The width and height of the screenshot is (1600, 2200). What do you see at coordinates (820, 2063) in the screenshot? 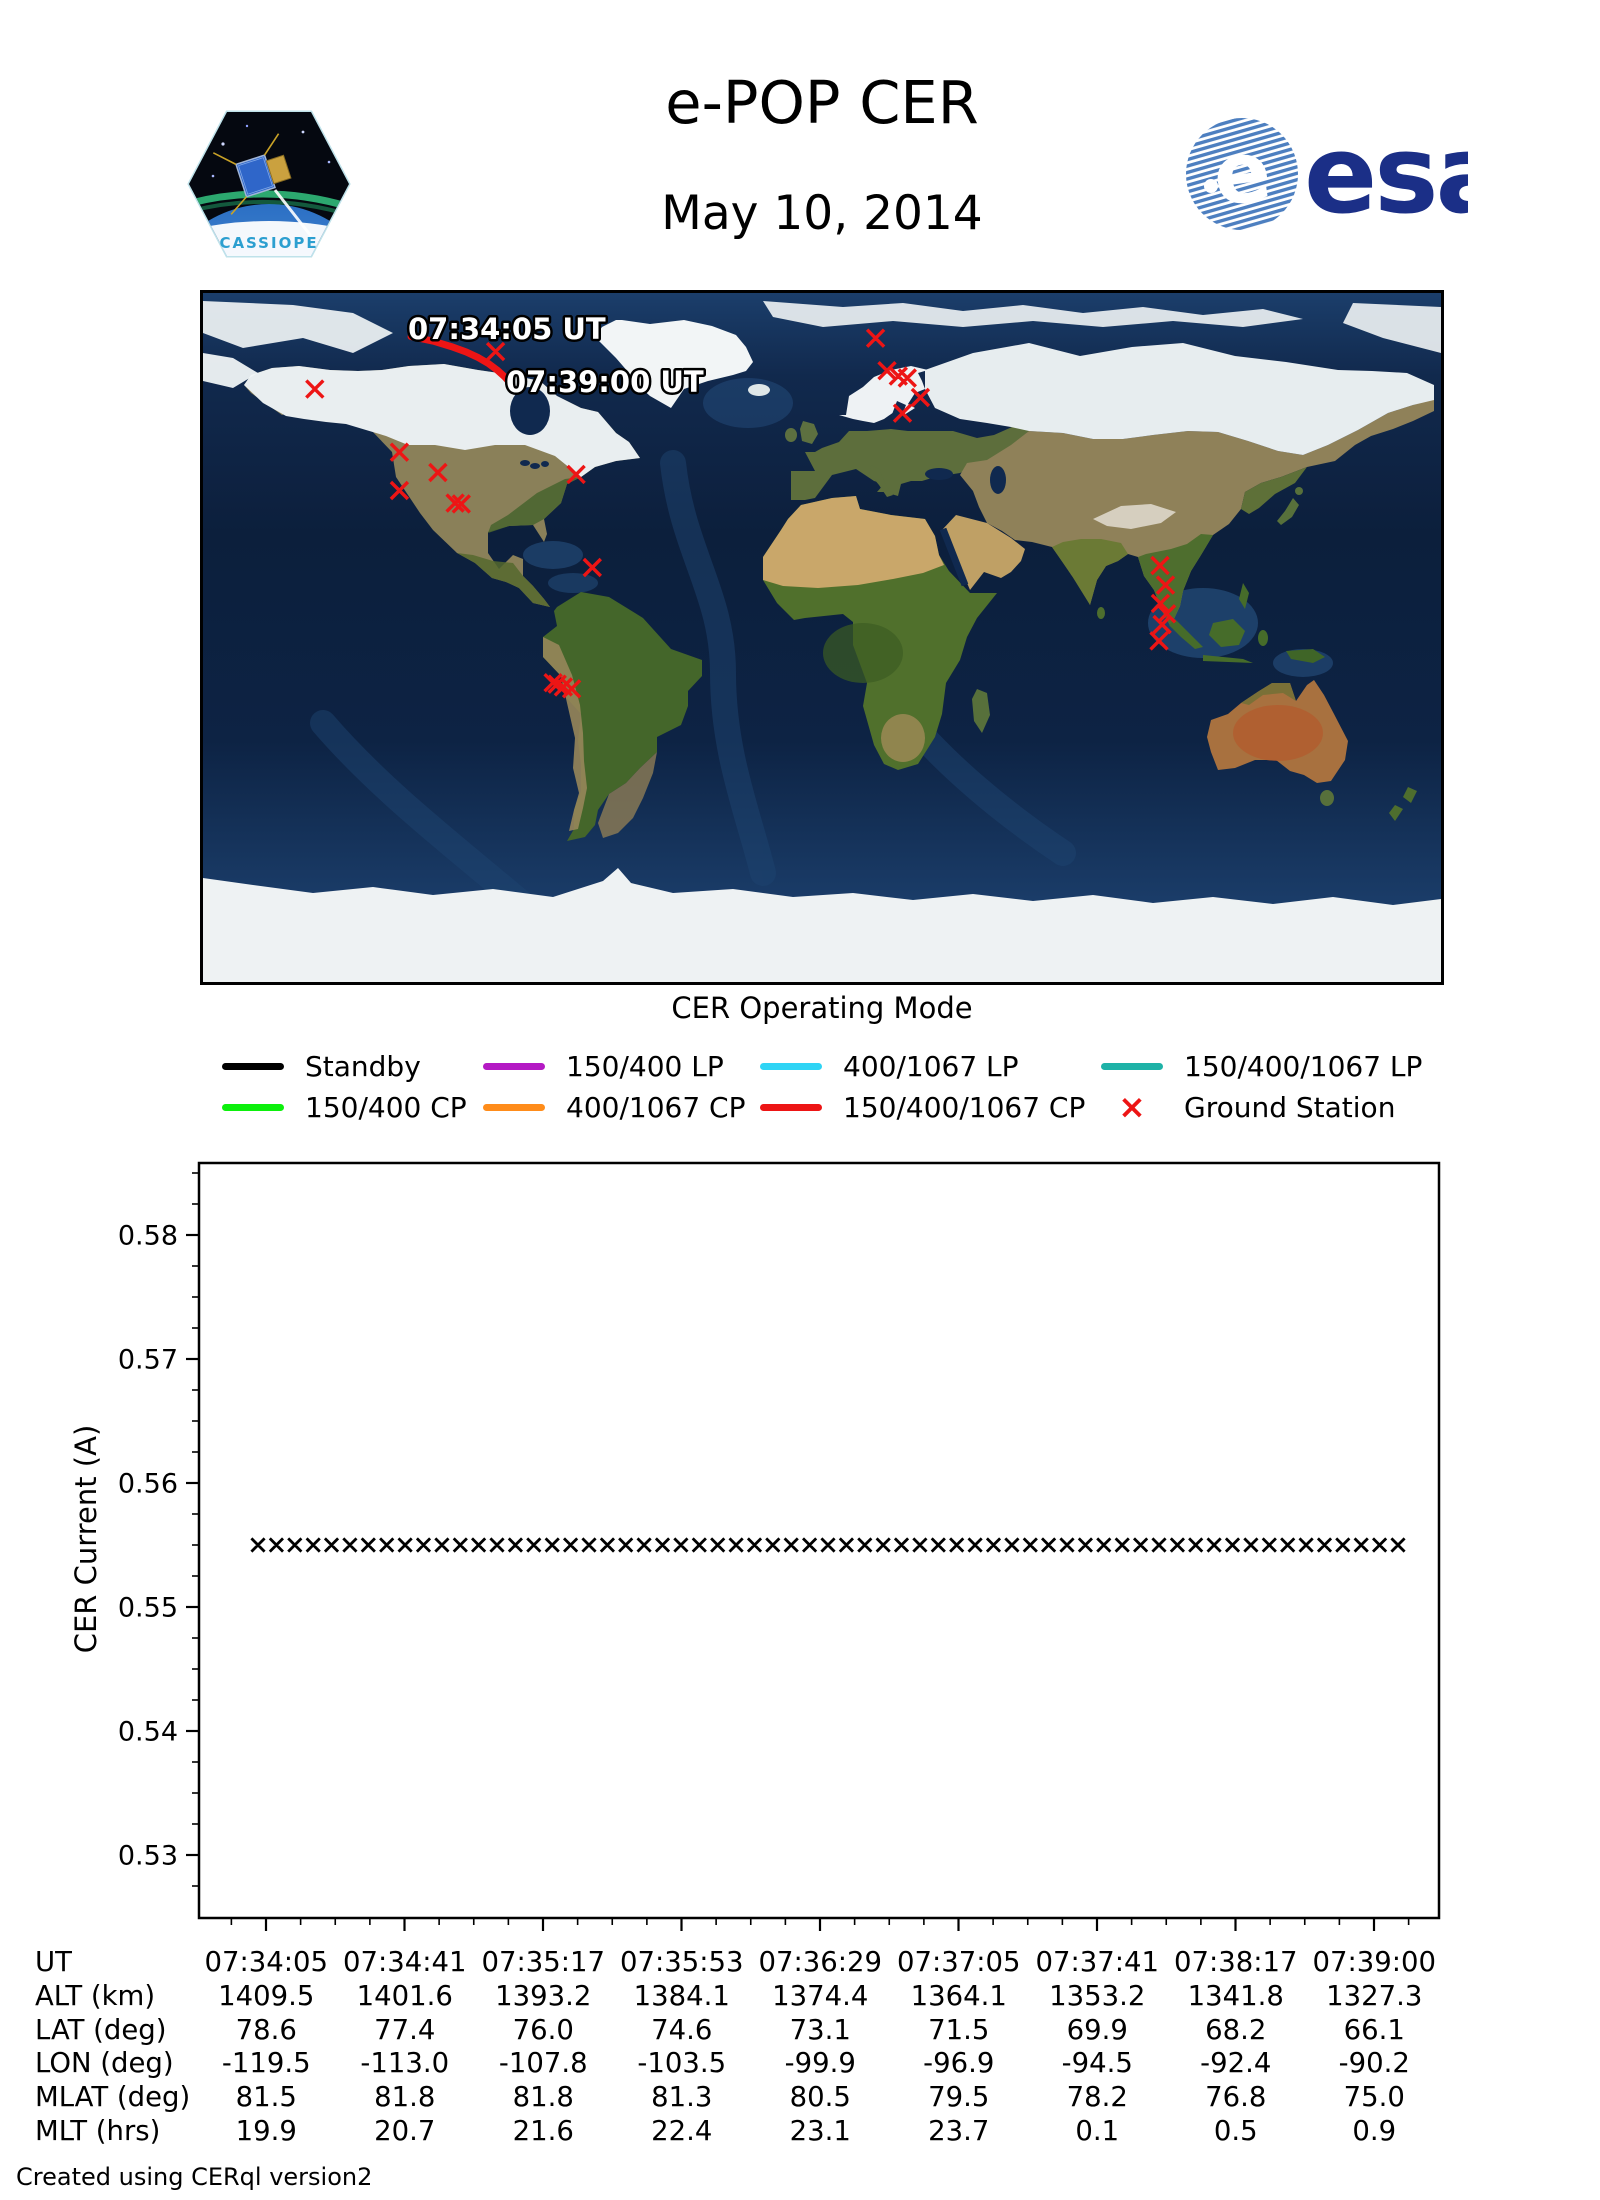
I see `table-cell: -99.9` at bounding box center [820, 2063].